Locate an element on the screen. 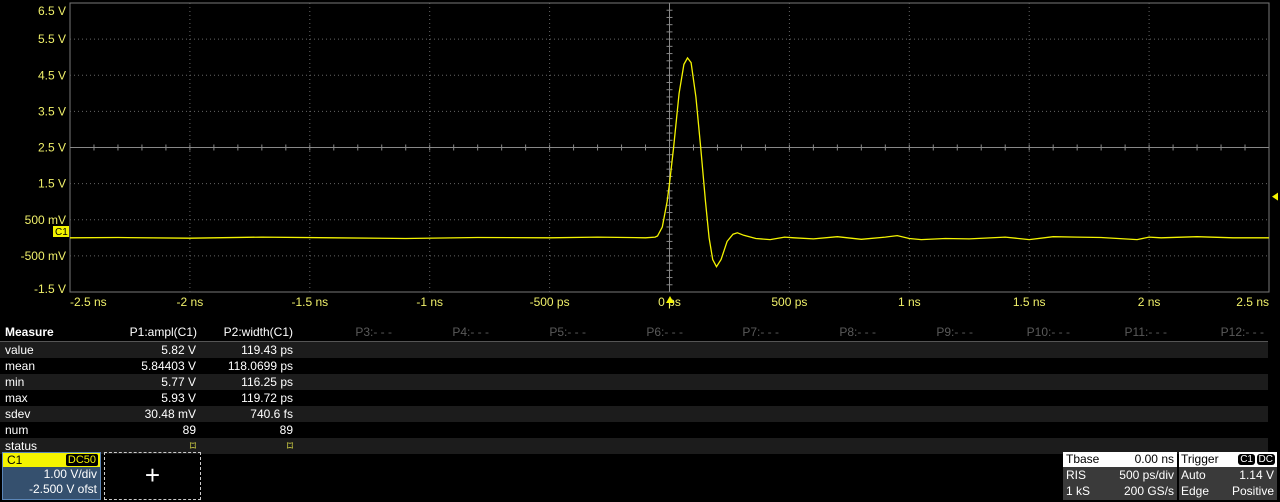 Image resolution: width=1280 pixels, height=502 pixels. y-tick-label: 500 mV is located at coordinates (45, 220).